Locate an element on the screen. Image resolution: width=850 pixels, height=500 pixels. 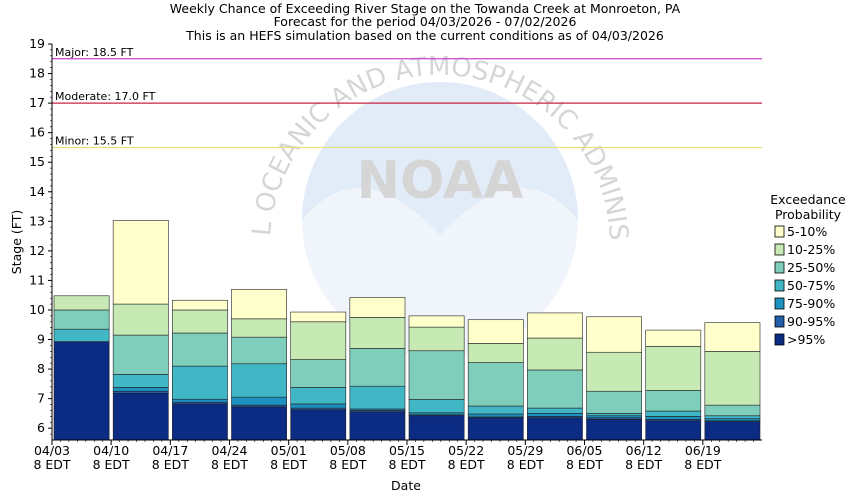
y-axis-label: Stage (FT) is located at coordinates (16, 242).